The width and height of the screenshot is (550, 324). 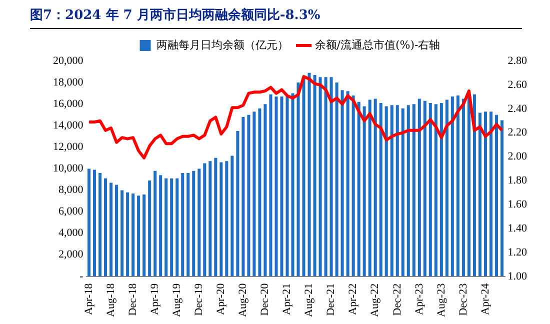 What do you see at coordinates (68, 60) in the screenshot?
I see `y-tick-label: 20,000` at bounding box center [68, 60].